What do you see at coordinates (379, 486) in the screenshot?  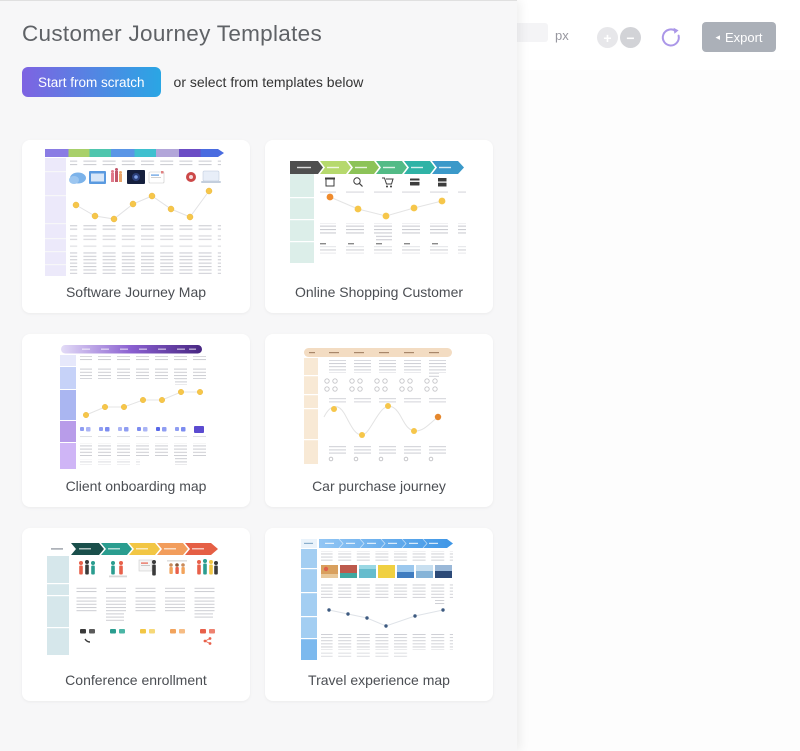 I see `template-label: Car purchase journey` at bounding box center [379, 486].